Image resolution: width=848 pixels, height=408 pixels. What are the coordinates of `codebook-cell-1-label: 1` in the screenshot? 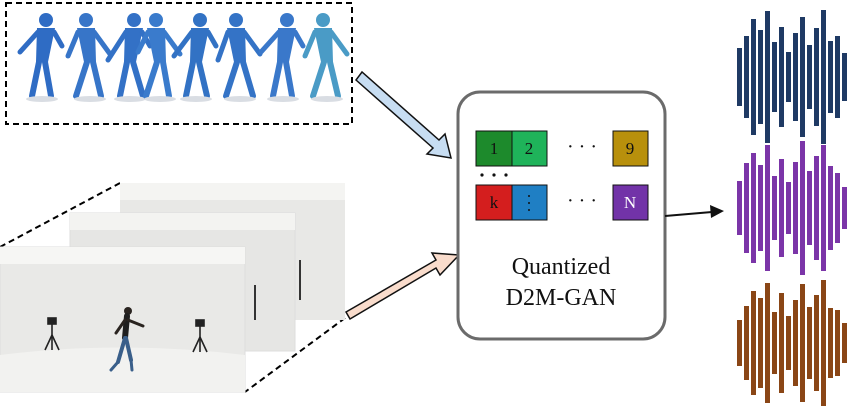 It's located at (494, 148).